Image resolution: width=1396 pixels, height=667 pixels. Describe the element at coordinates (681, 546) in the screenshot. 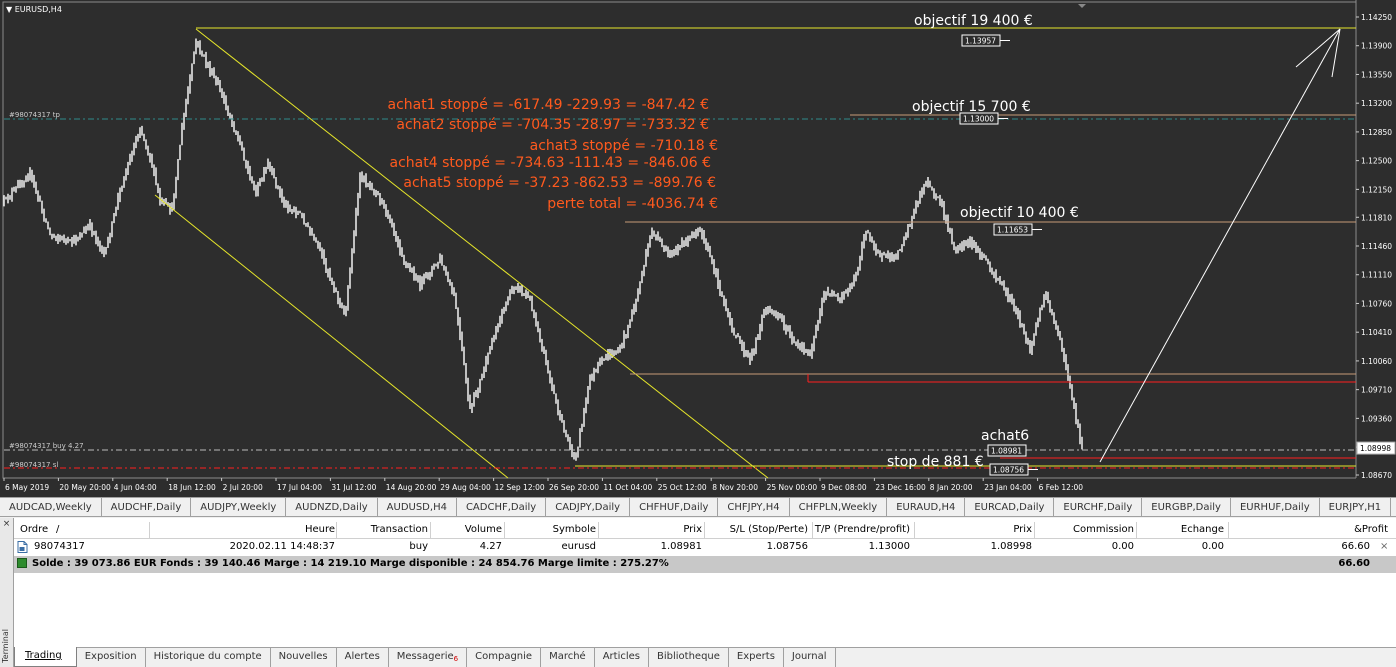

I see `order-cell-open_price: 1.08981` at that location.